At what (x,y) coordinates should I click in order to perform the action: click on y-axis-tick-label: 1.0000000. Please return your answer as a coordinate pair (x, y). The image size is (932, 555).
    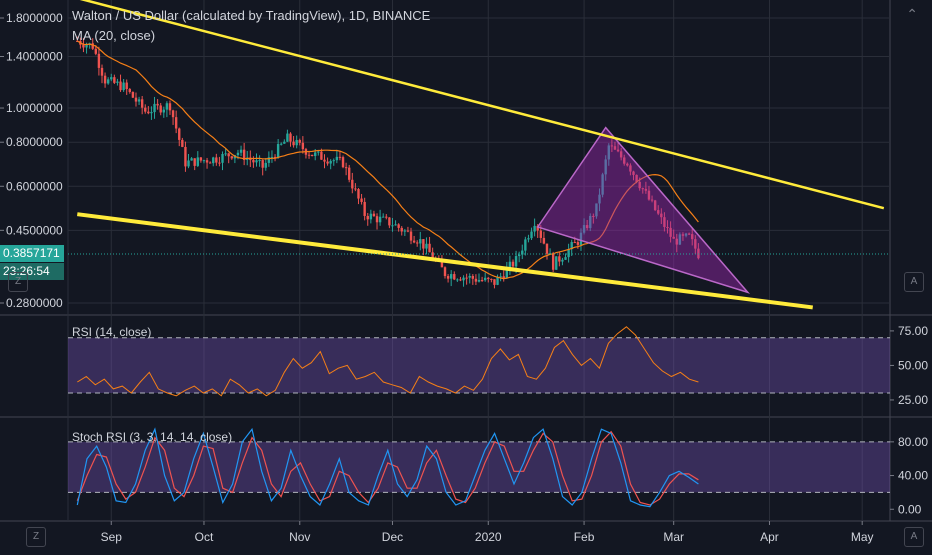
    Looking at the image, I should click on (34, 108).